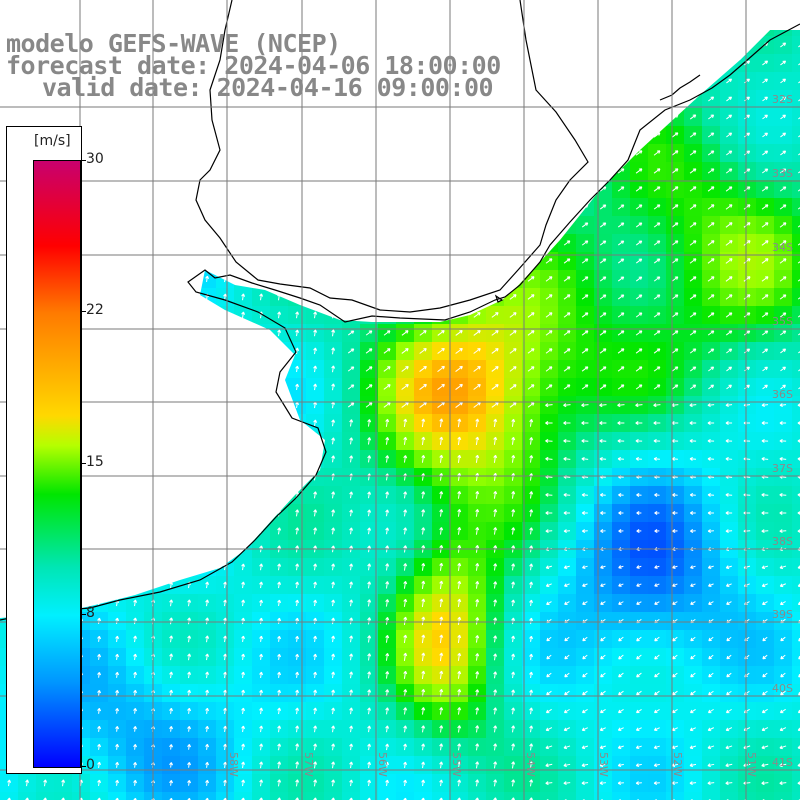  I want to click on longitude-label: 55W, so click(456, 764).